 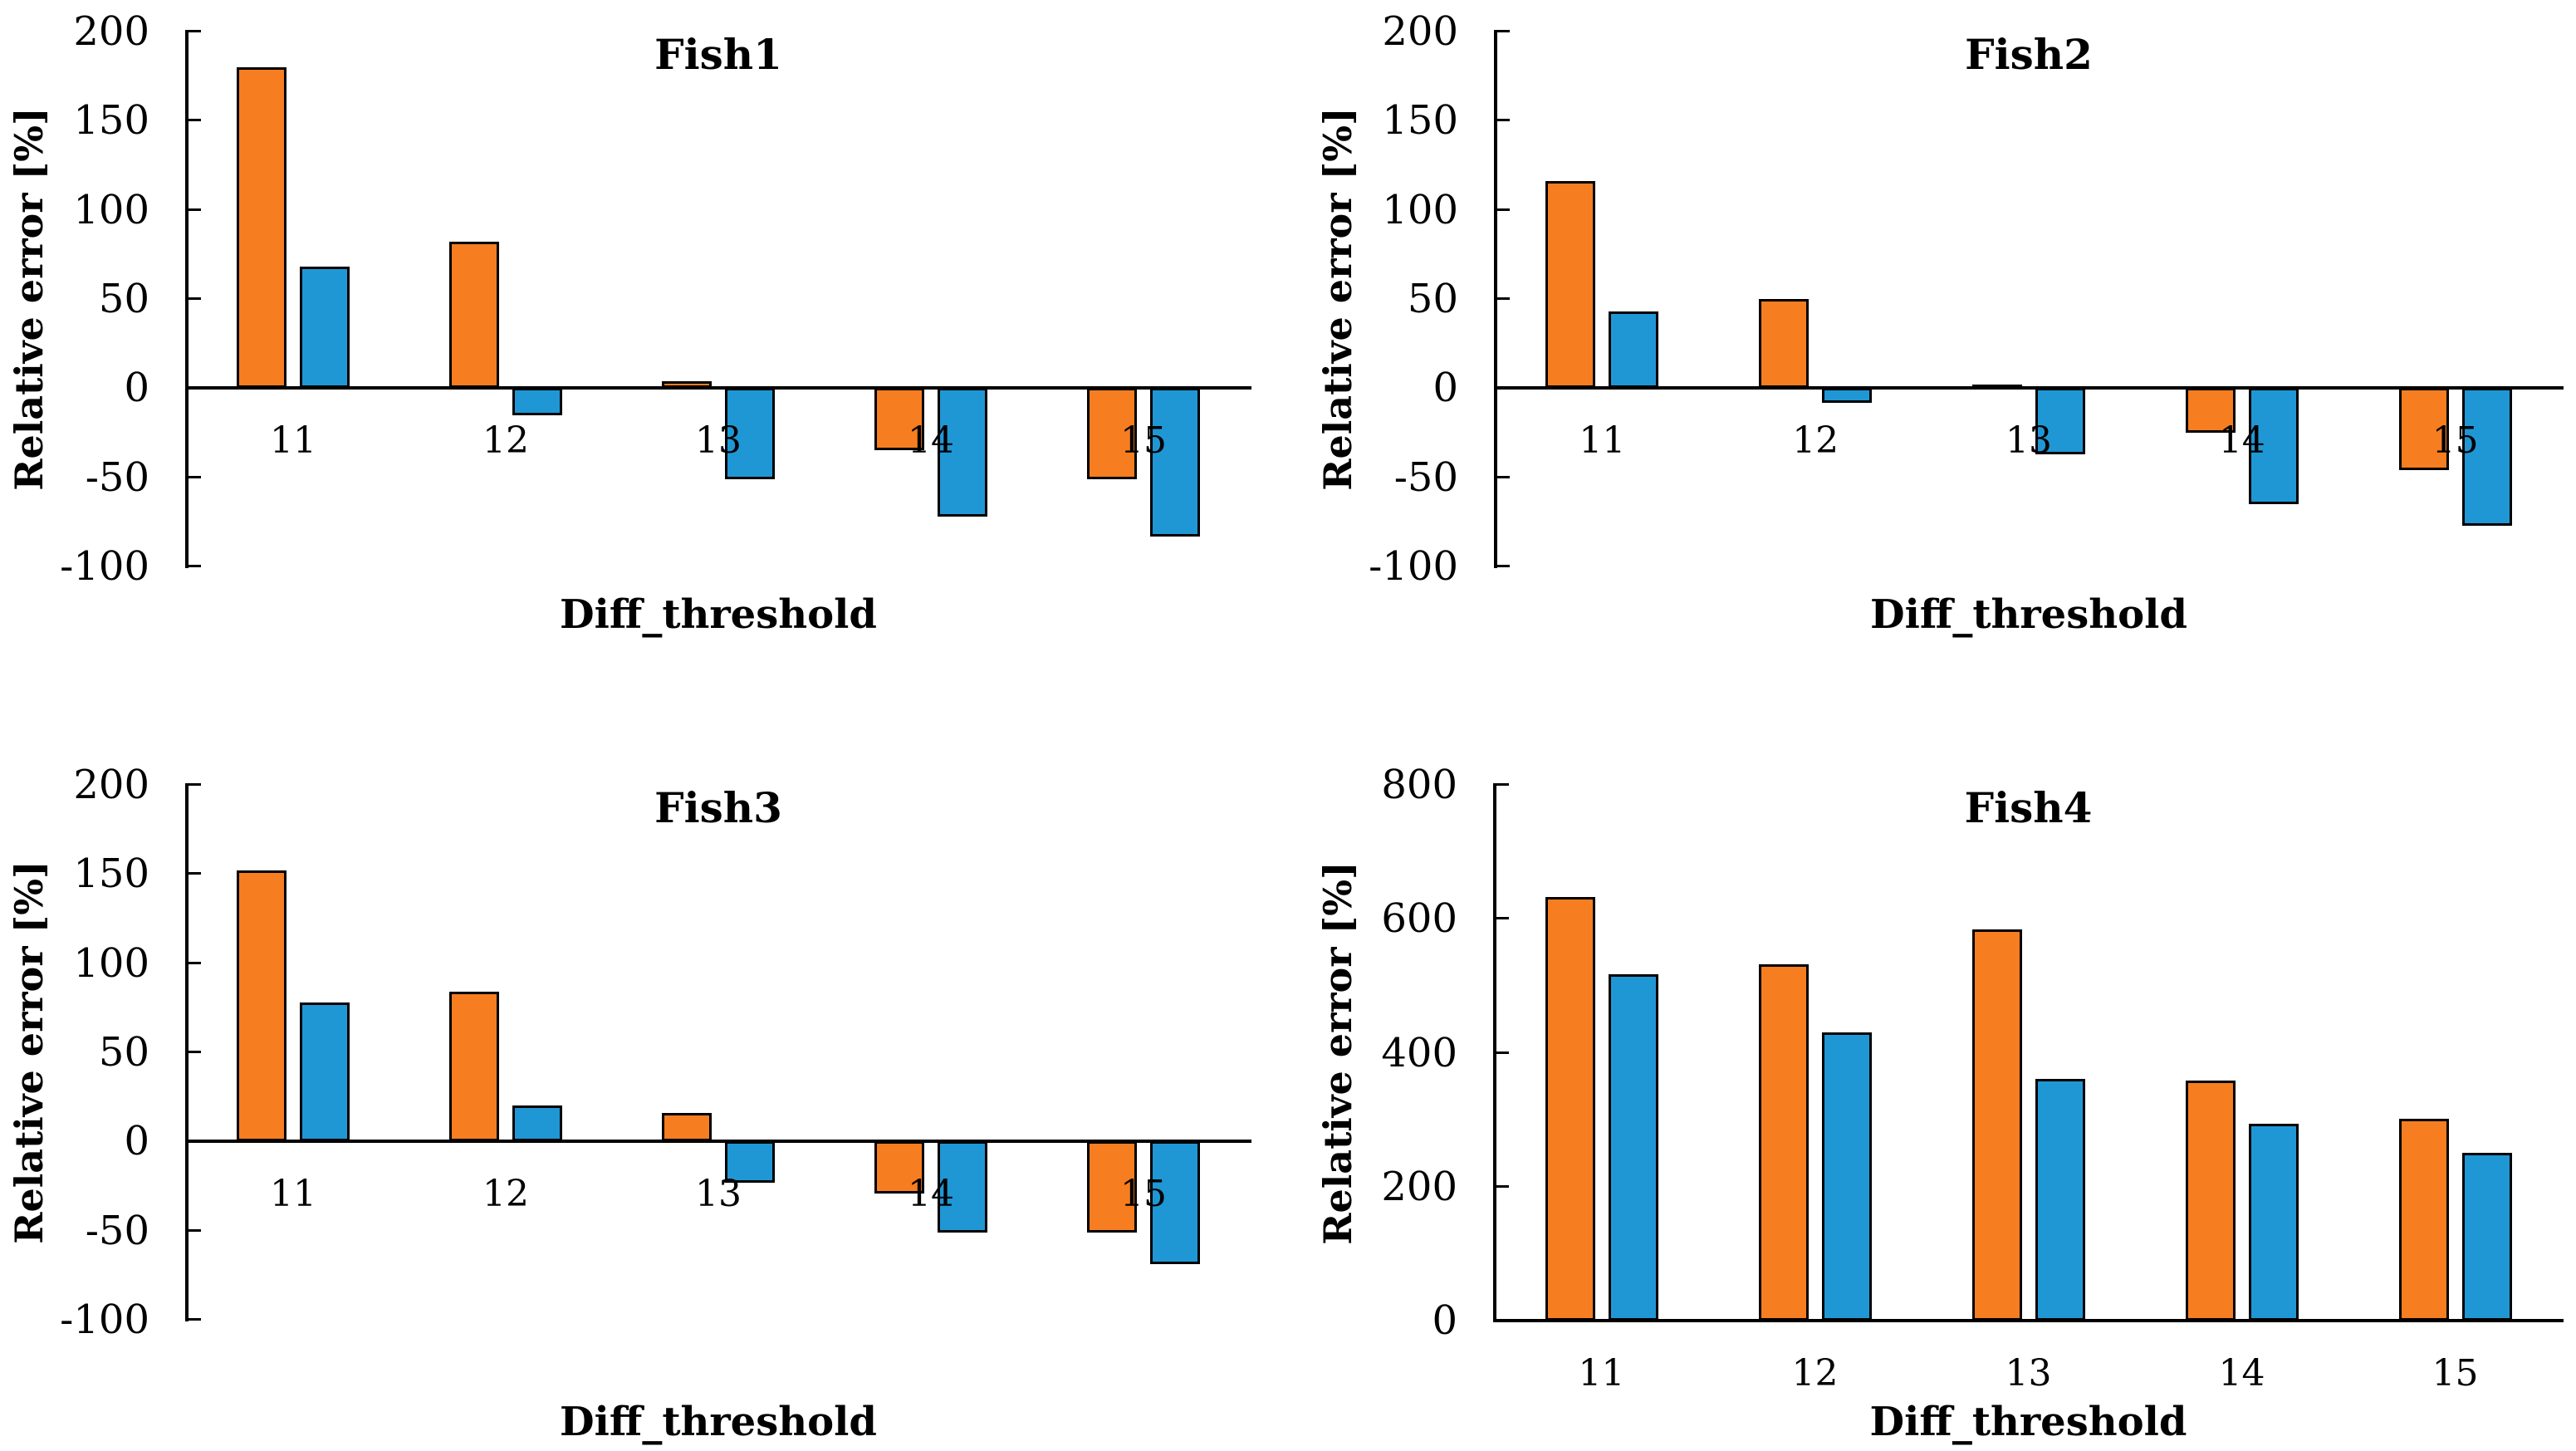 I want to click on y-tick-label: 800, so click(x=1419, y=785).